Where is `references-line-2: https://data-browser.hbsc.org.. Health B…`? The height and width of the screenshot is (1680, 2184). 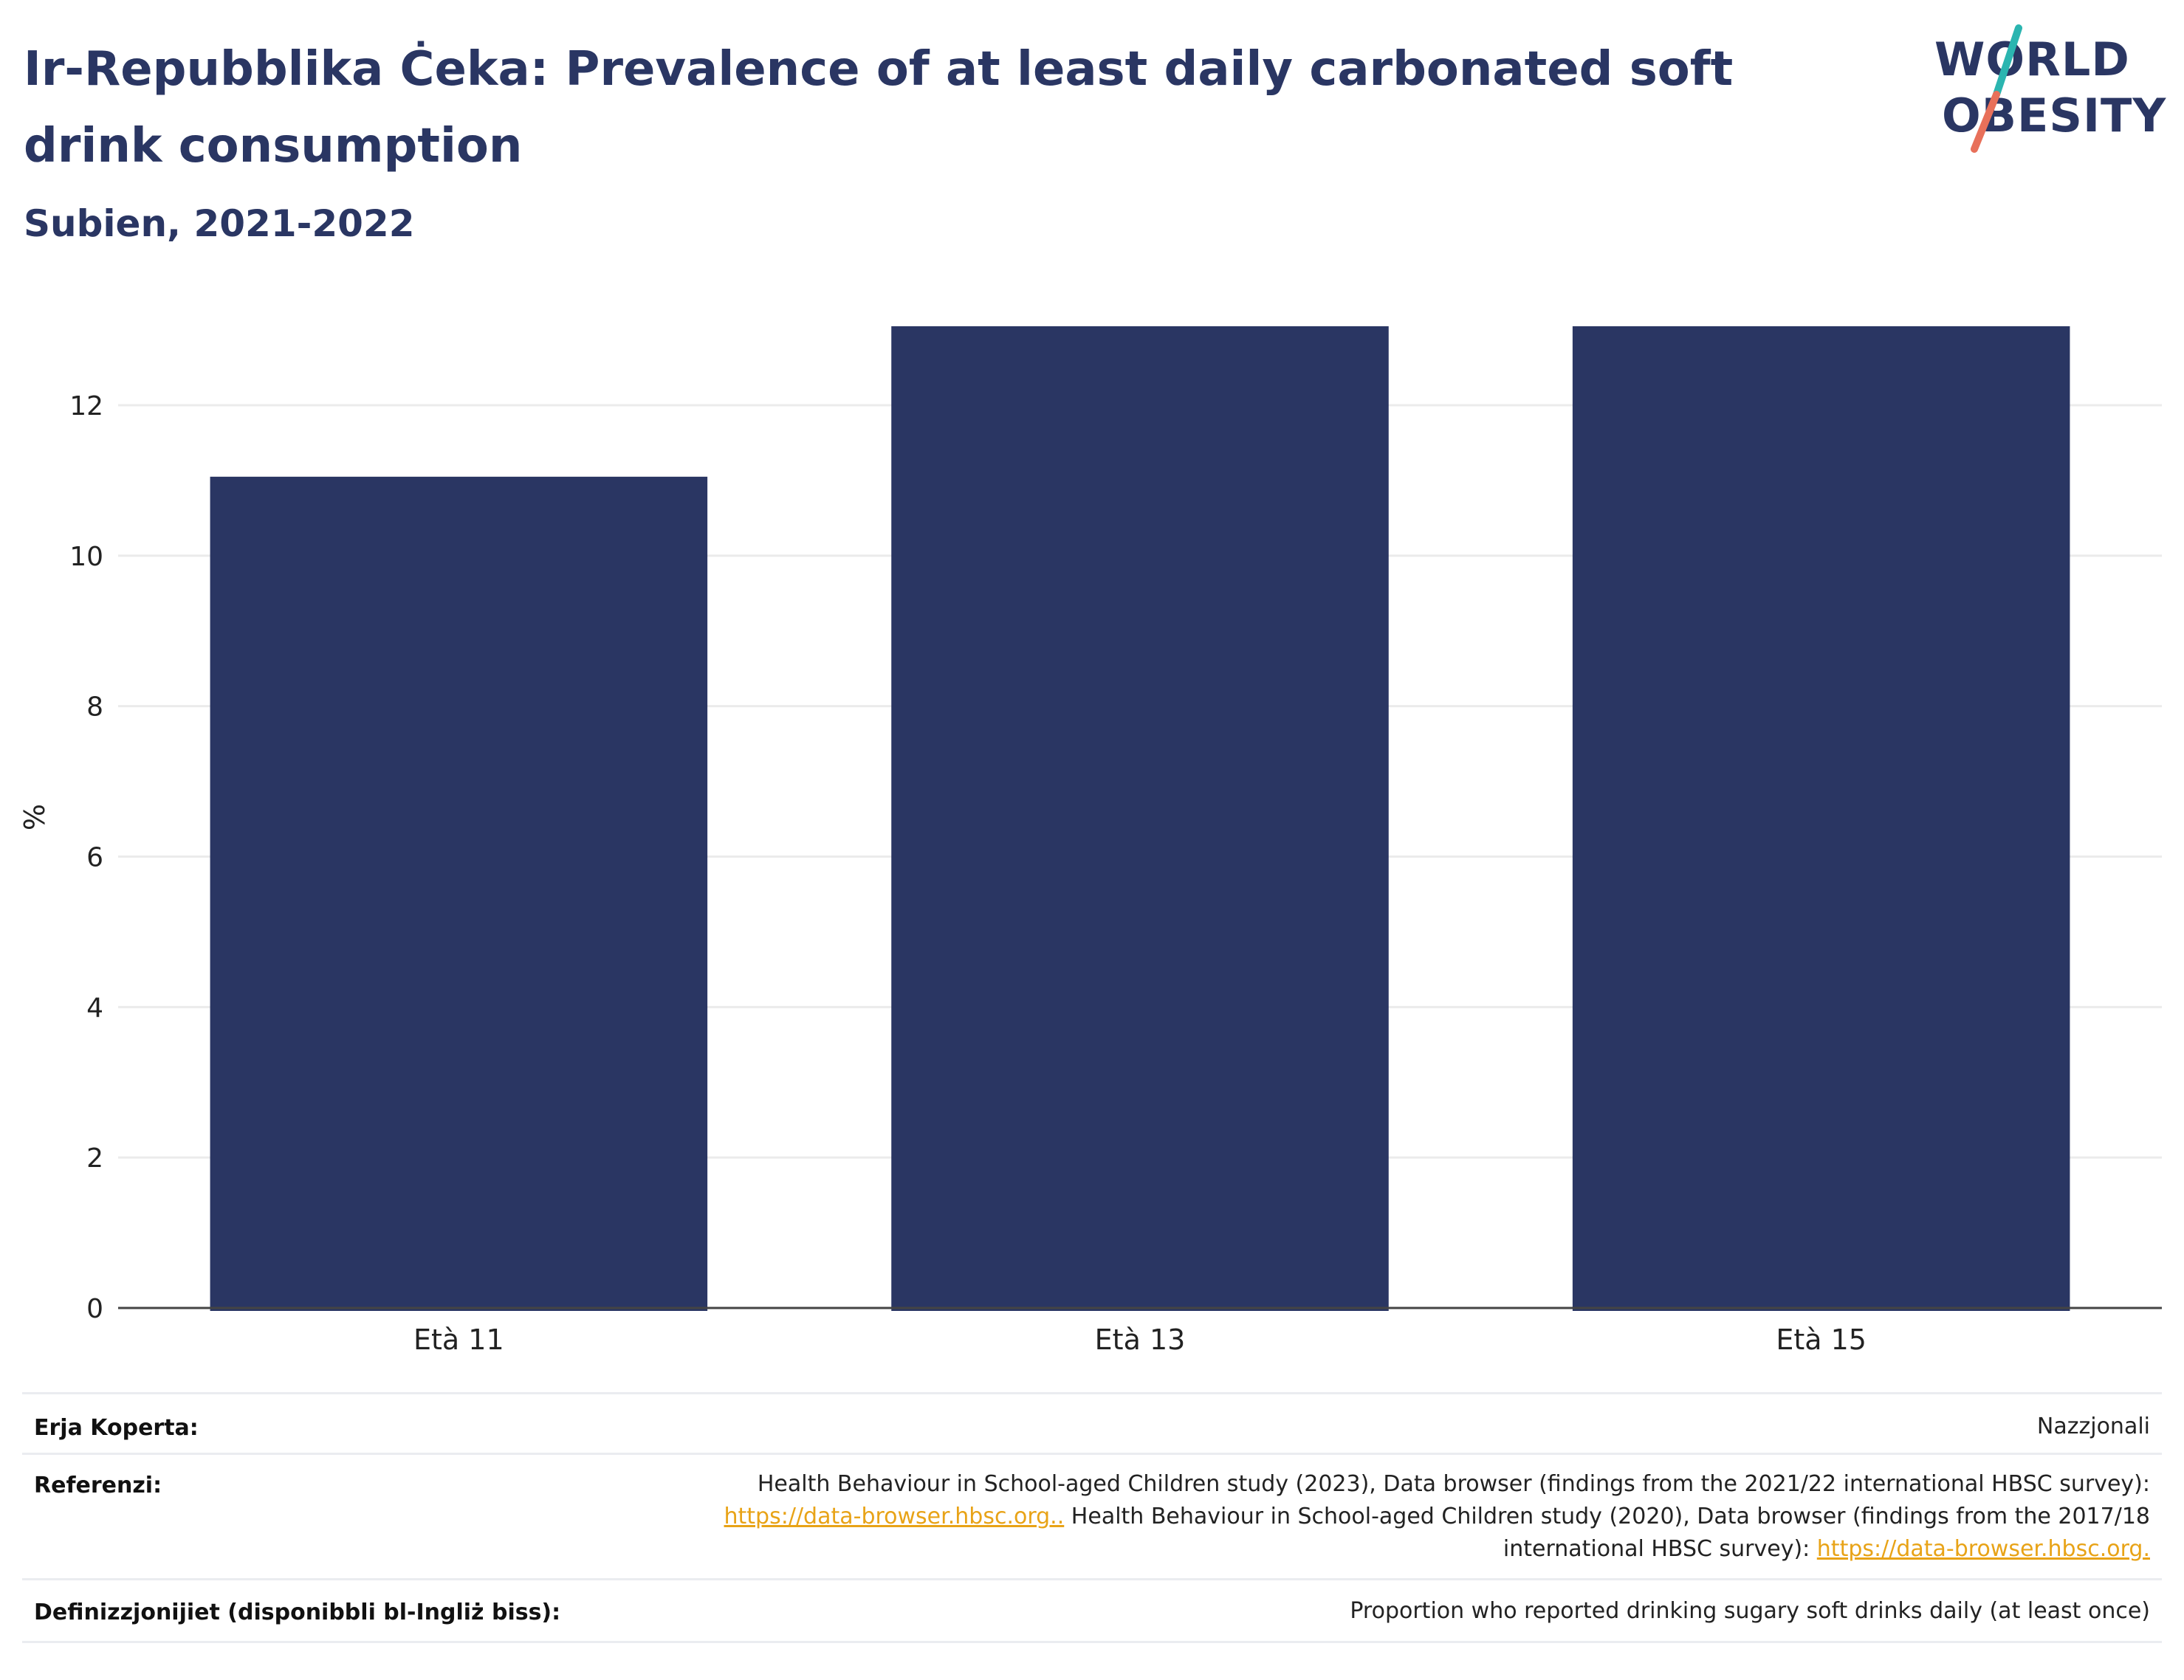 references-line-2: https://data-browser.hbsc.org.. Health B… is located at coordinates (1437, 1517).